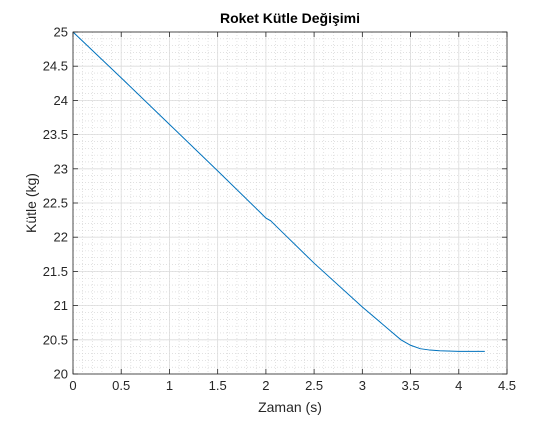  I want to click on y-tick-label: 22, so click(61, 237).